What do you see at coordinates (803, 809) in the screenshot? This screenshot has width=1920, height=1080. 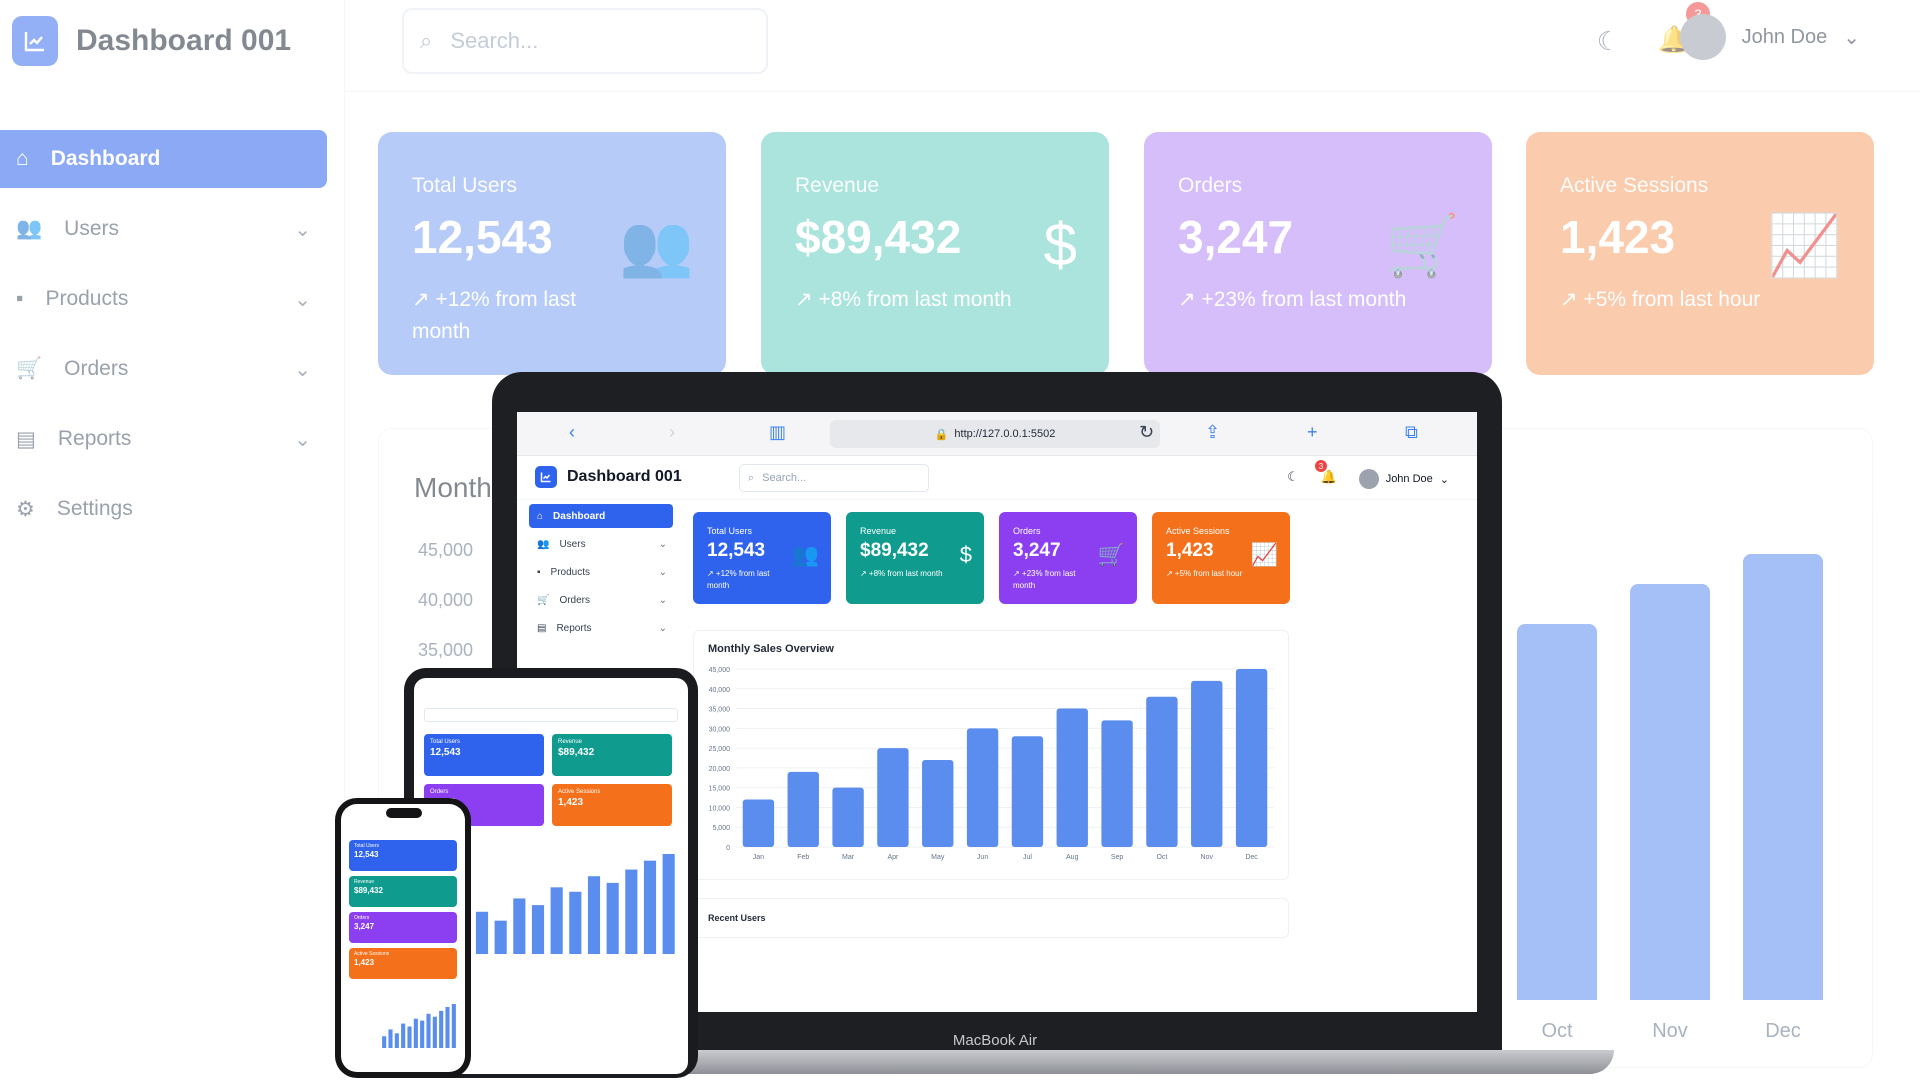 I see `chart-bar-feb` at bounding box center [803, 809].